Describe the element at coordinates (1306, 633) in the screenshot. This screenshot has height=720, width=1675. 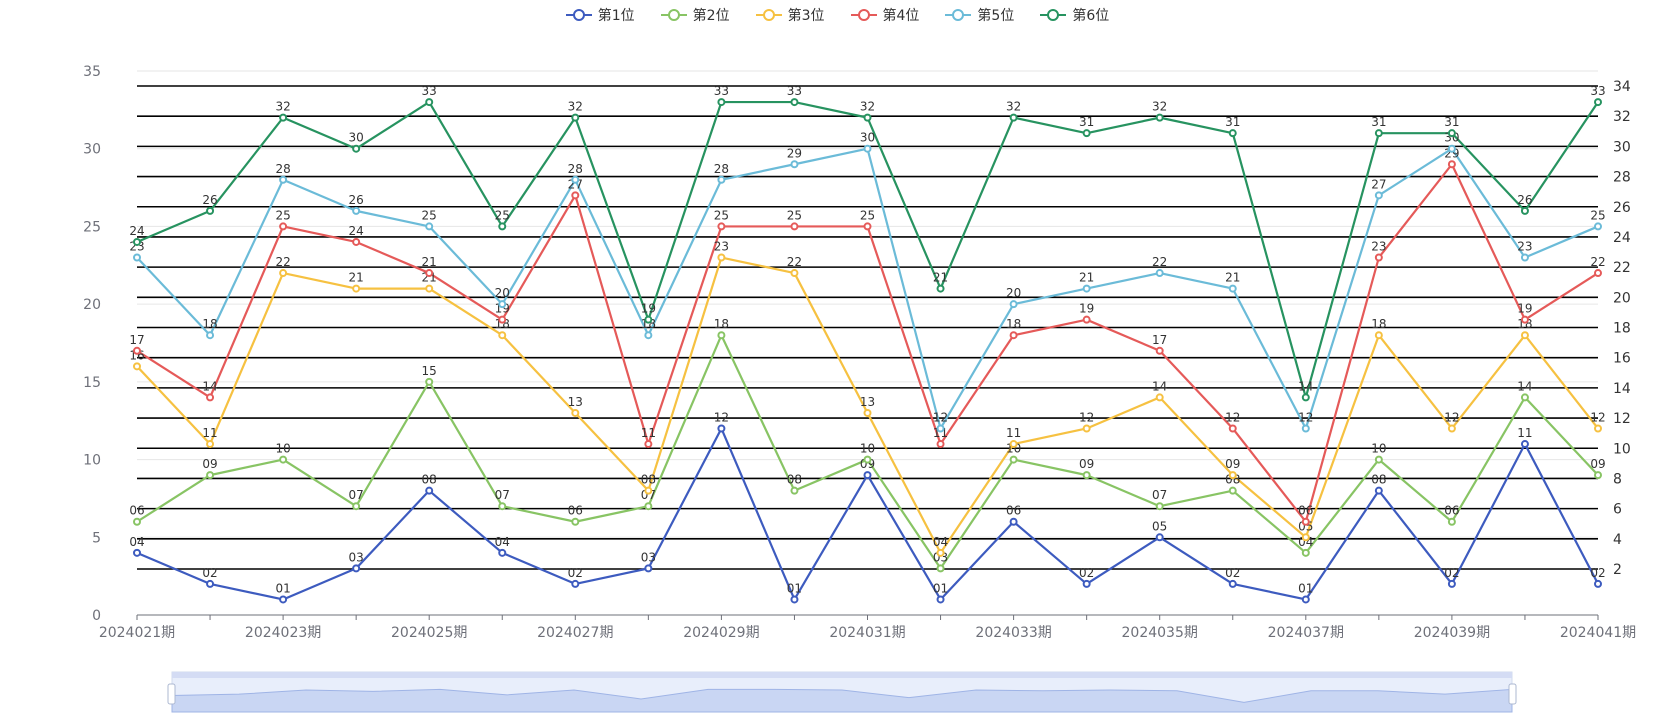
I see `x-tick-label: 2024037期` at that location.